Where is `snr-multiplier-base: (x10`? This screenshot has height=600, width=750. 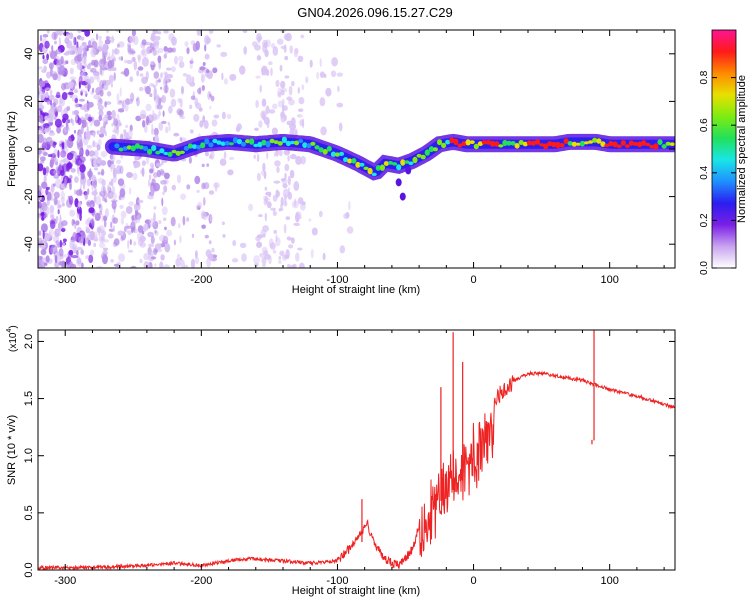
snr-multiplier-base: (x10 is located at coordinates (13, 342).